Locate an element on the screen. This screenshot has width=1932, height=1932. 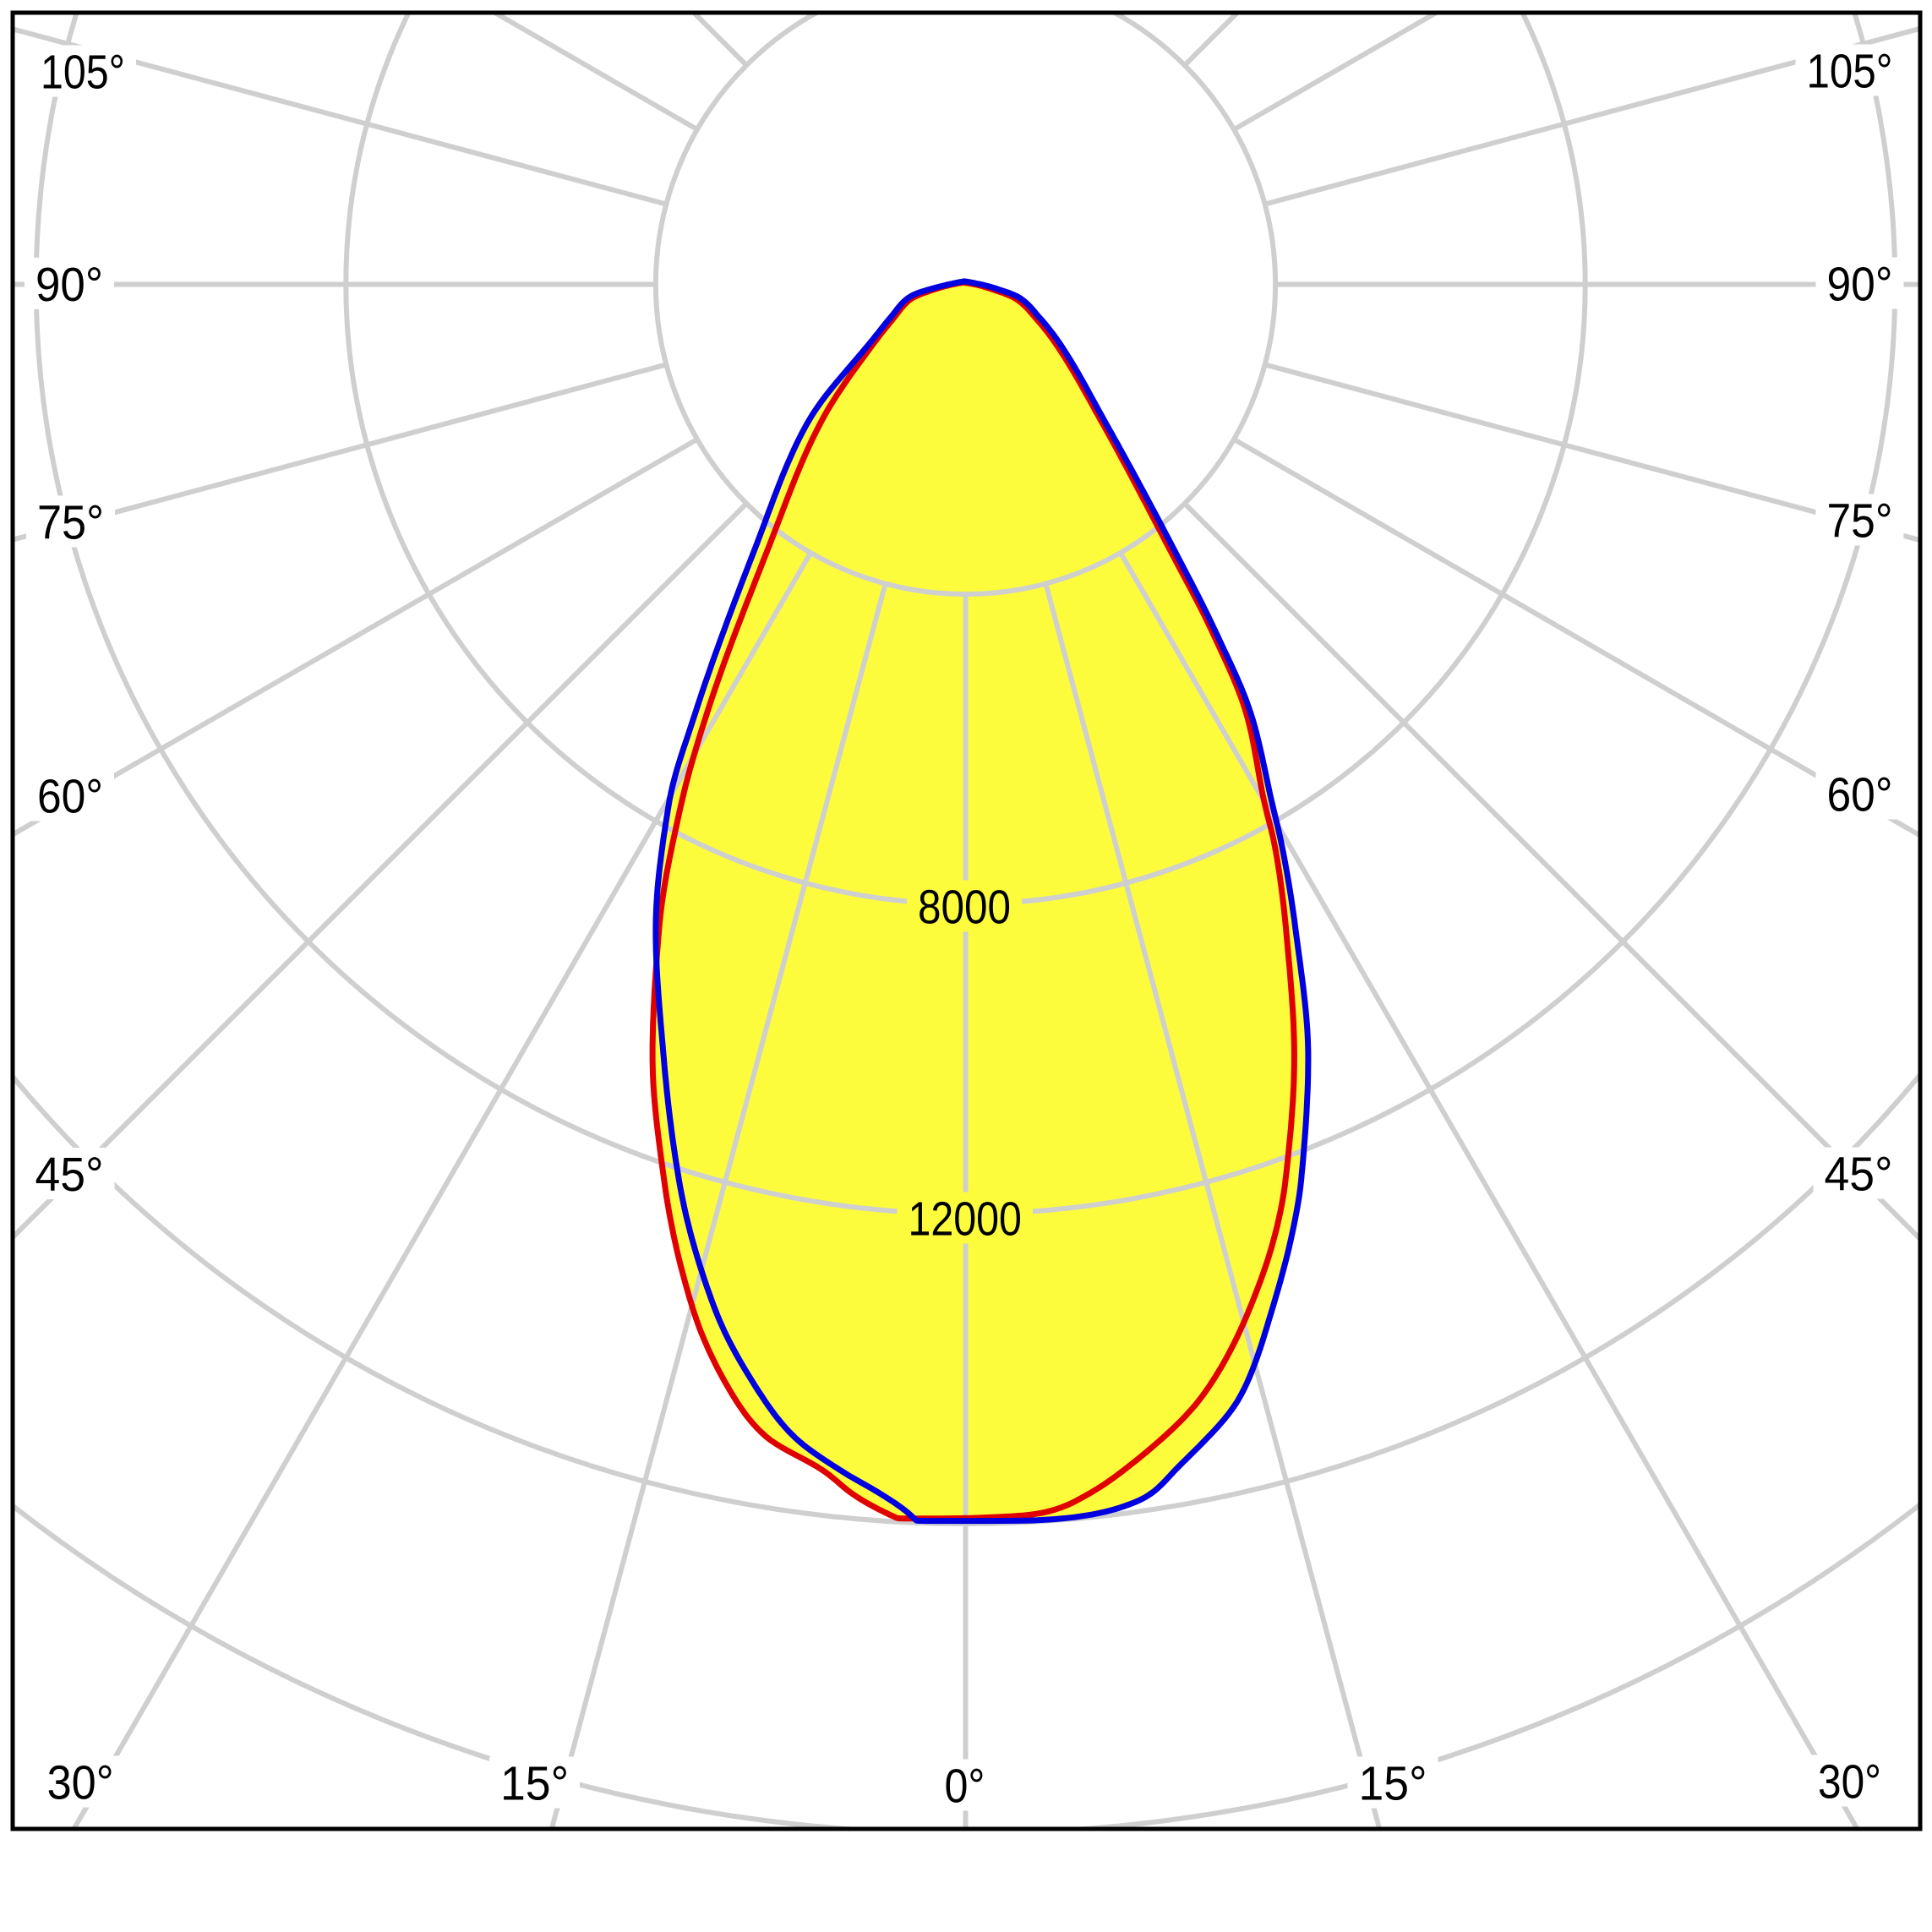
svg-text: 12000 is located at coordinates (965, 1219).